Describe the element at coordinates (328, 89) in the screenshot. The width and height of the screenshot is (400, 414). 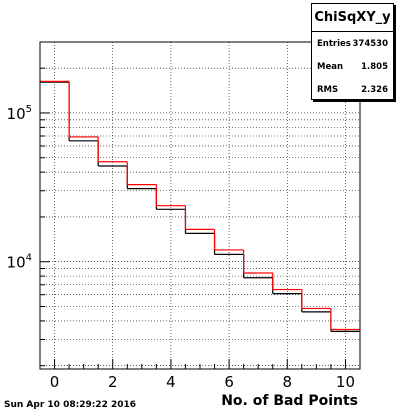
I see `stats-label: RMS` at that location.